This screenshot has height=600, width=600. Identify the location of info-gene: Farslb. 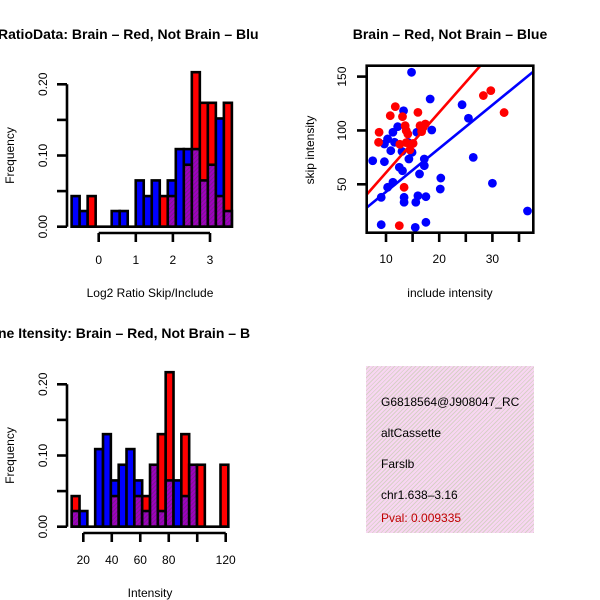
(398, 464).